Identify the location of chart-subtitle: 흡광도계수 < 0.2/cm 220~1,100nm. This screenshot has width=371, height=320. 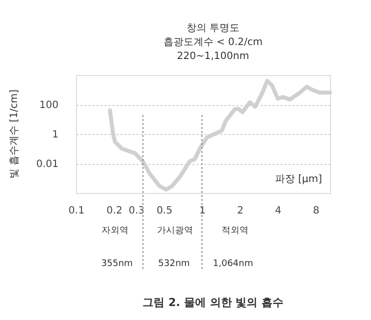
(213, 49).